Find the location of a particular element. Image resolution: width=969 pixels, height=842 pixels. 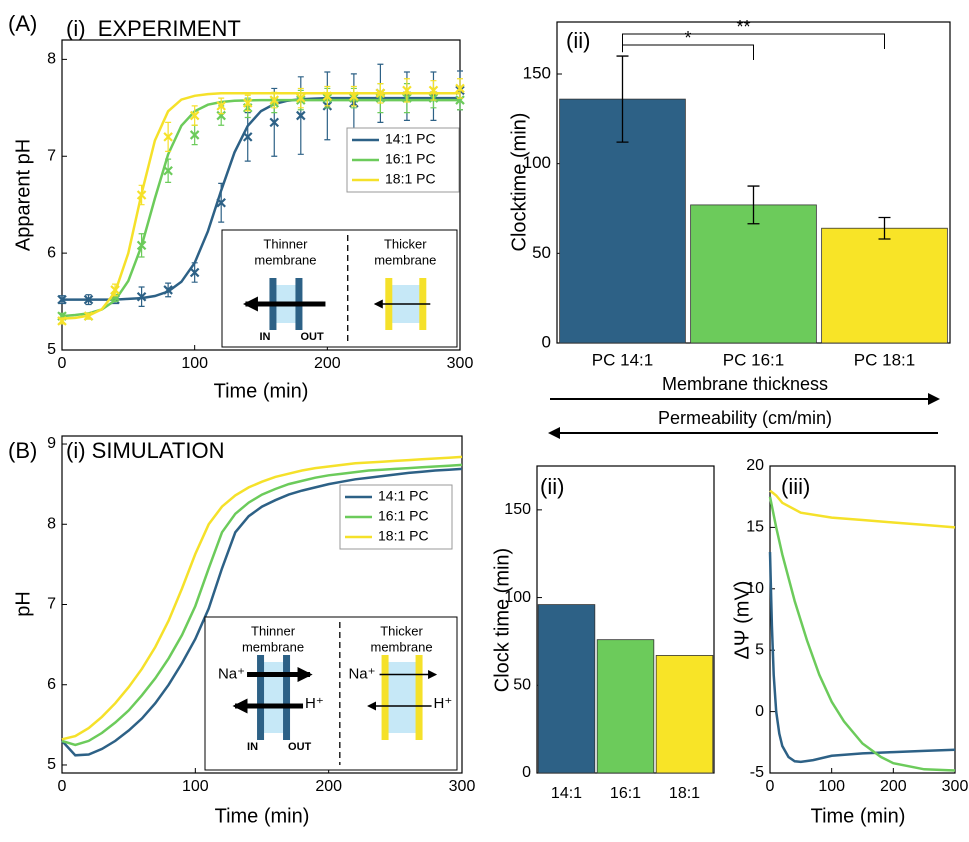

panel-title: (i) SIMULATION is located at coordinates (145, 450).